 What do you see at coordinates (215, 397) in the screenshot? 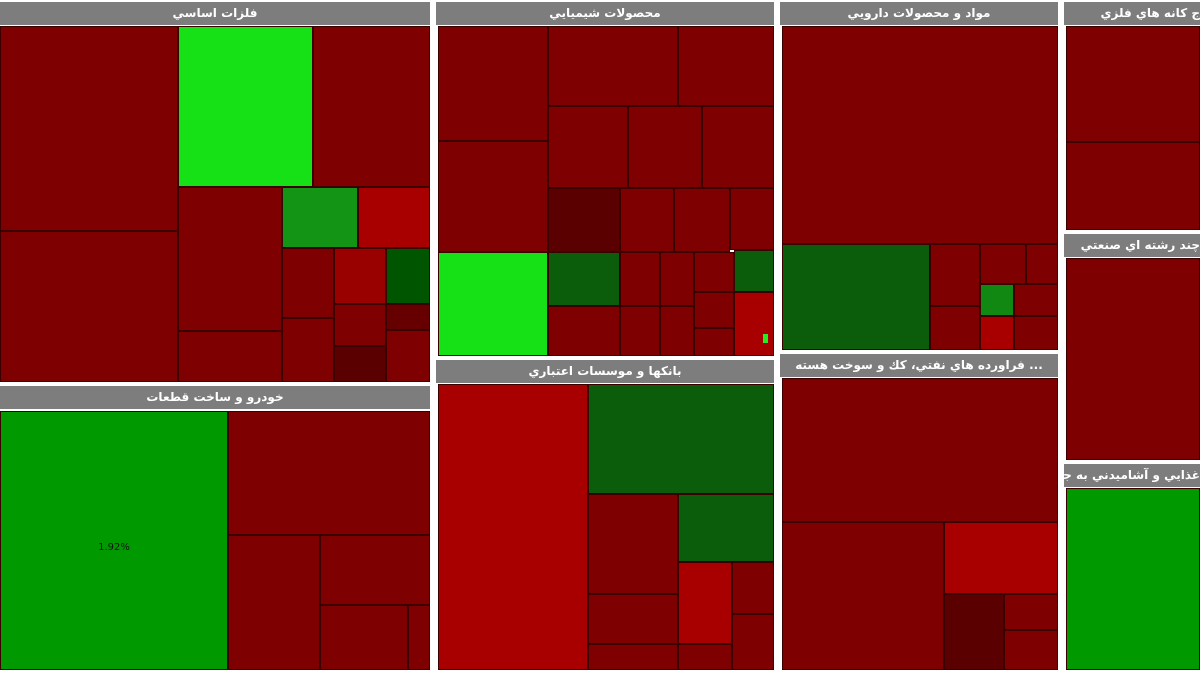
I see `panel-title: خودرو و ساخت قطعات` at bounding box center [215, 397].